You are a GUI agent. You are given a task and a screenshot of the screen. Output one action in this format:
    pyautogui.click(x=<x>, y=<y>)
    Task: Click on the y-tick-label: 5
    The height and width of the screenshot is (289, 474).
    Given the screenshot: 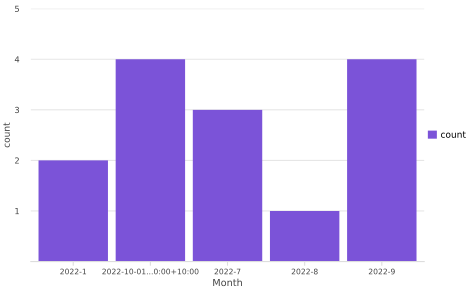 What is the action you would take?
    pyautogui.click(x=17, y=9)
    